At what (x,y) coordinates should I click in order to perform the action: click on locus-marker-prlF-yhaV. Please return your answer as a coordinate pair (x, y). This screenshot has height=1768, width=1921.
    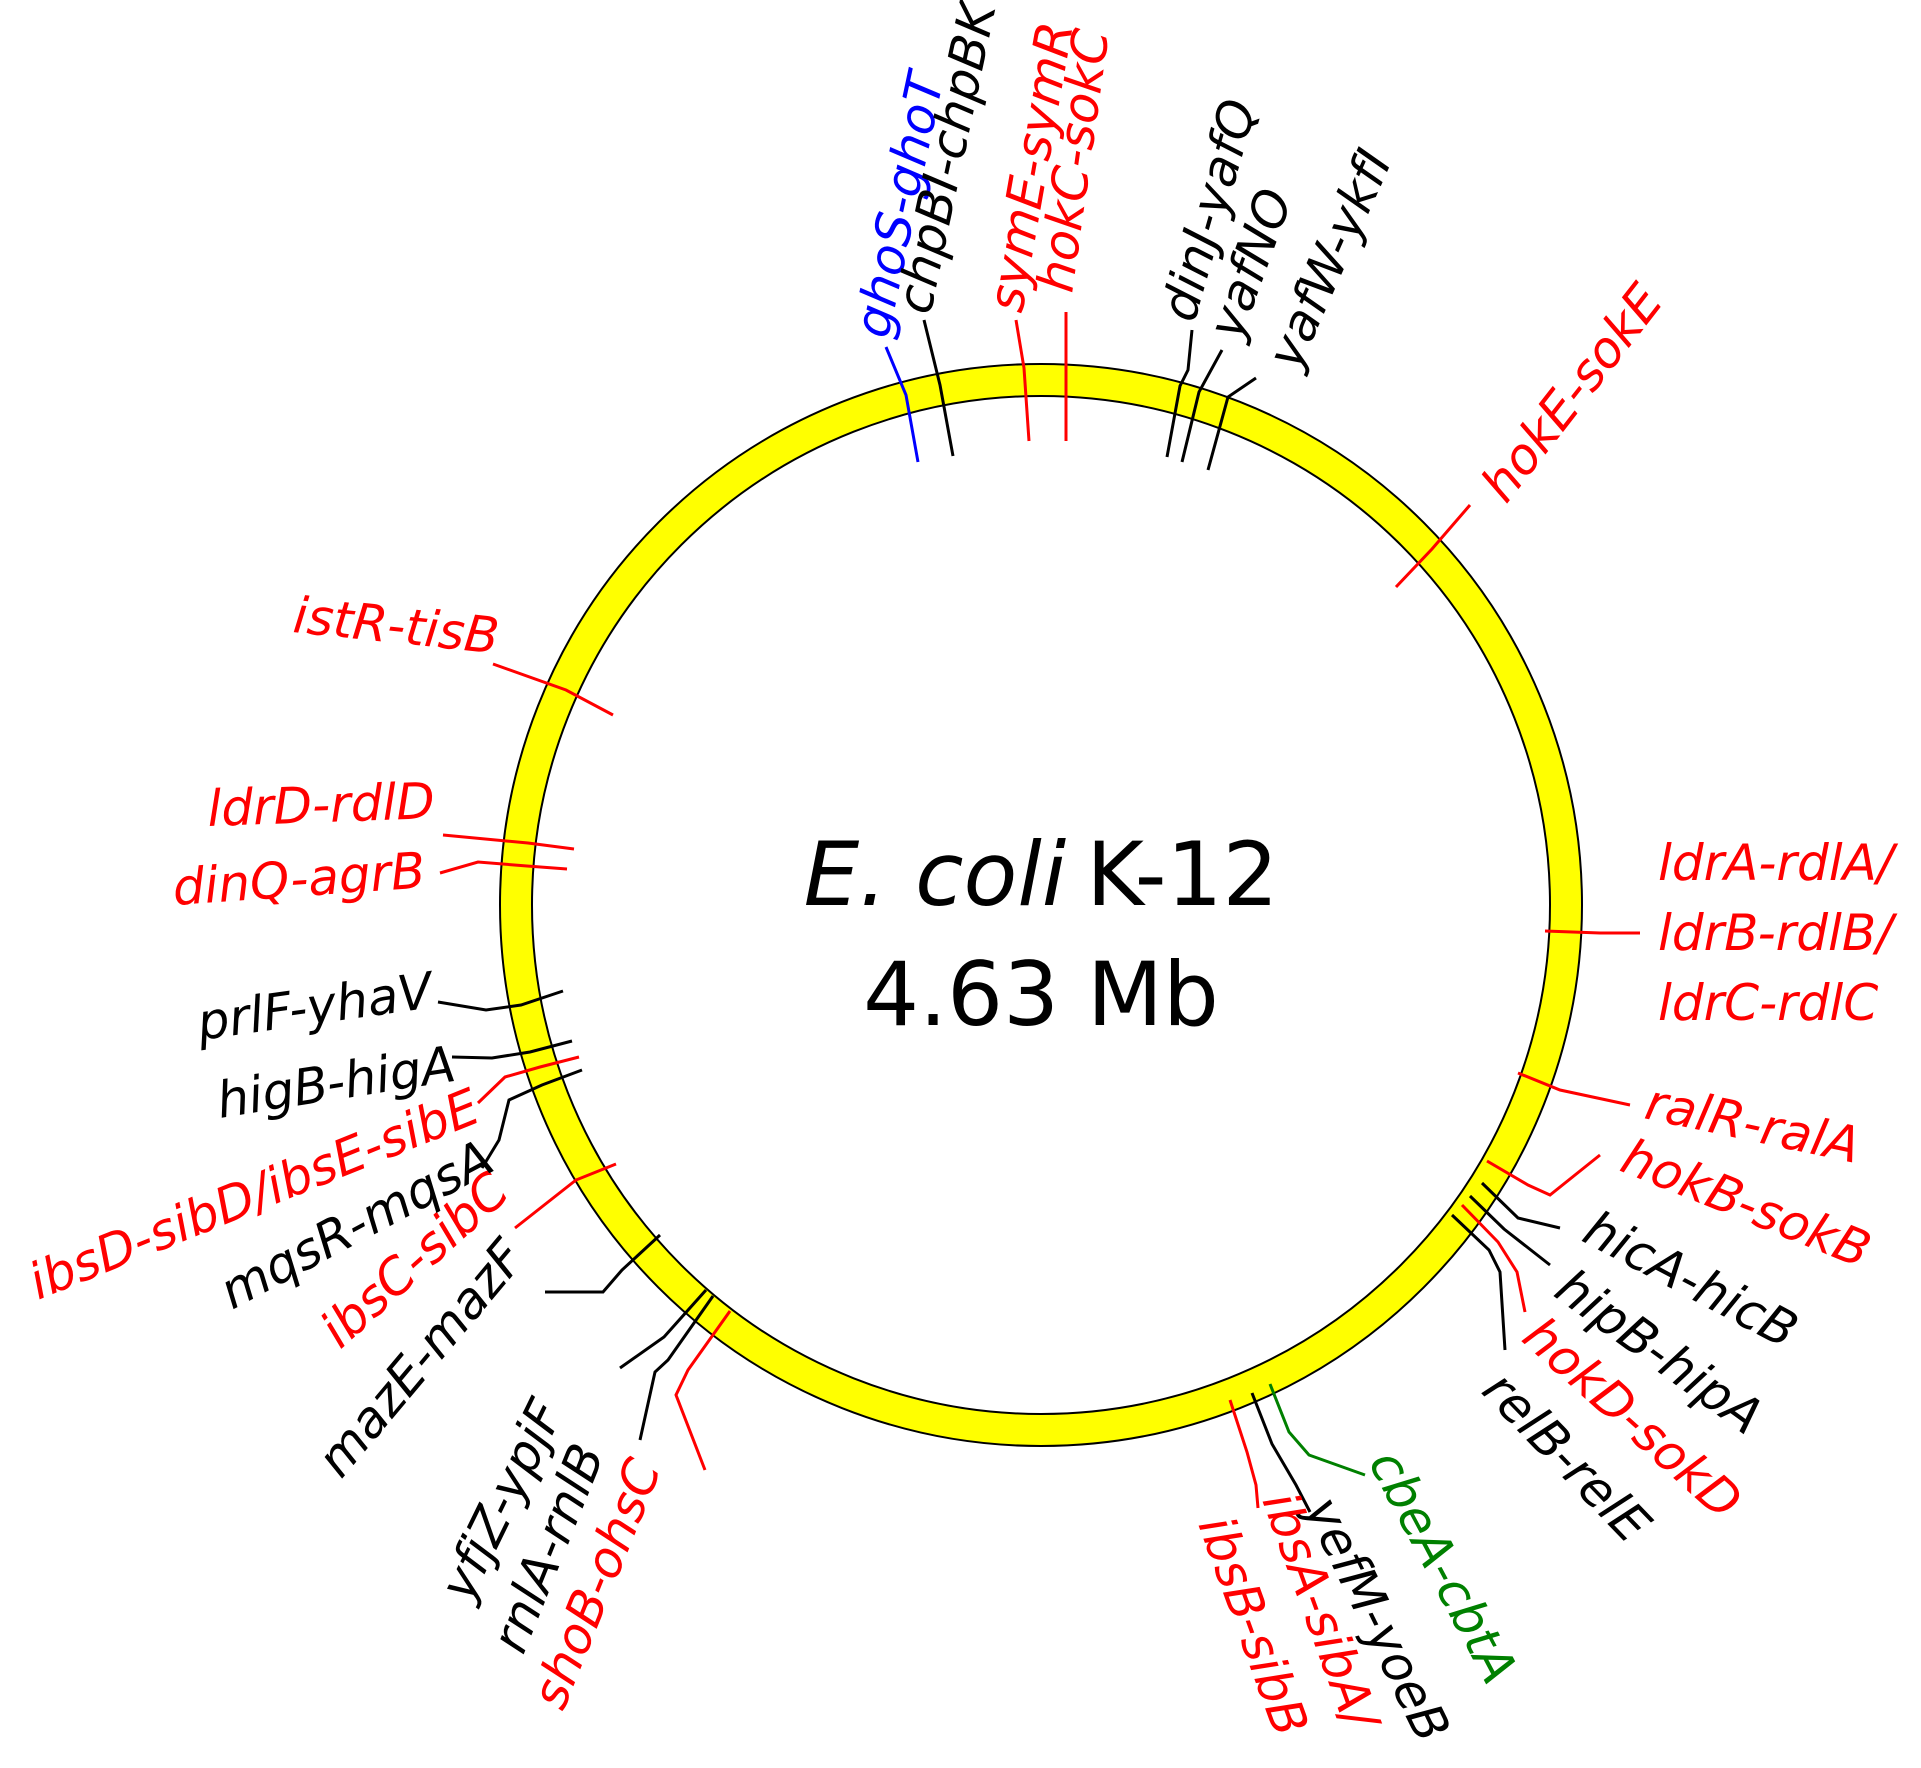
    Looking at the image, I should click on (500, 1000).